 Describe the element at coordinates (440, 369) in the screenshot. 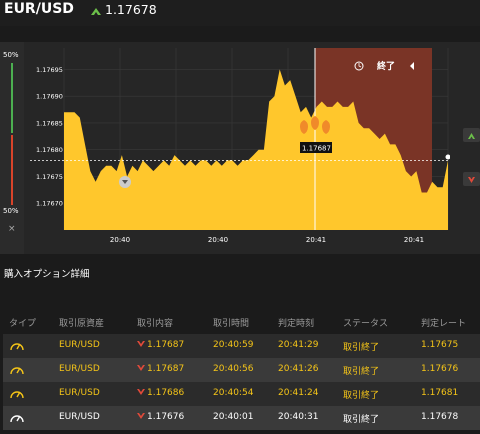

I see `row-rate: 1.17676` at that location.